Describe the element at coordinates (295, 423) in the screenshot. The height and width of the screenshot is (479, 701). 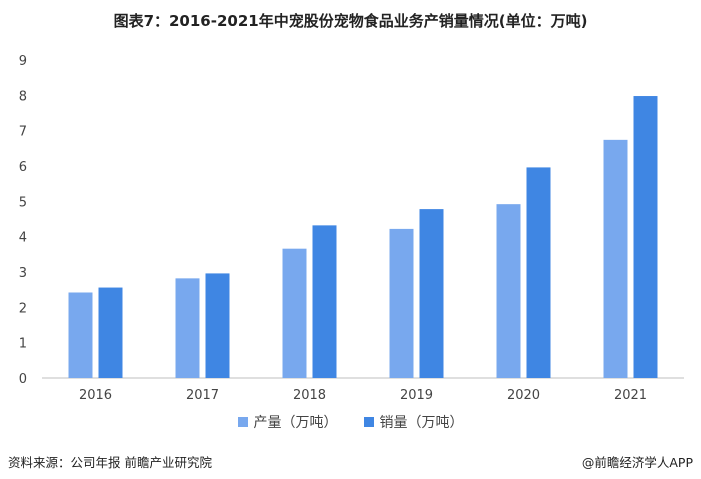
I see `legend-label-production: 产量（万吨）` at that location.